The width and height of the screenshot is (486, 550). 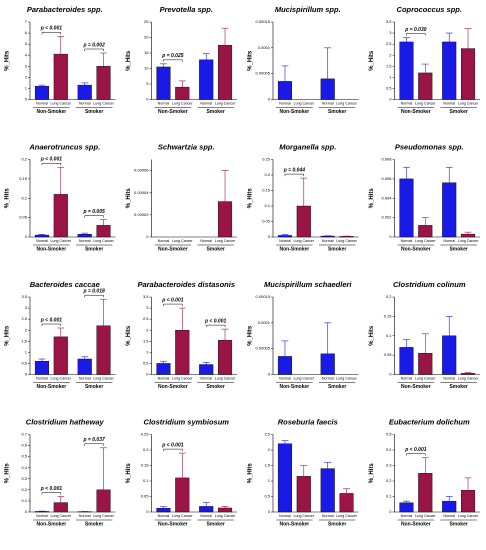 I want to click on p-value: p = 0.030, so click(x=415, y=30).